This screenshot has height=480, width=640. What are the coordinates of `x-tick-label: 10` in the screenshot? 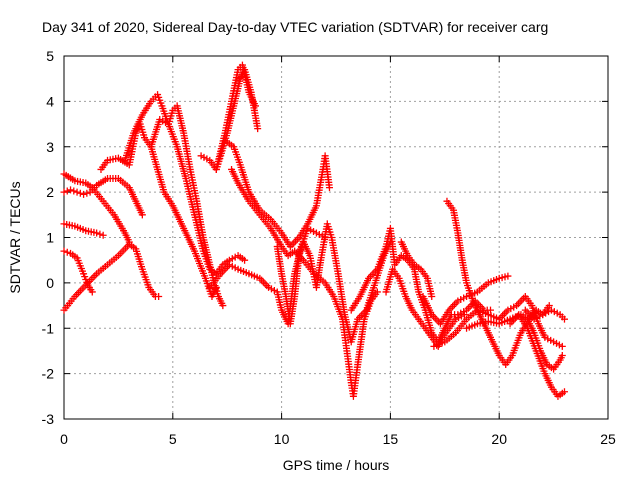 It's located at (282, 439).